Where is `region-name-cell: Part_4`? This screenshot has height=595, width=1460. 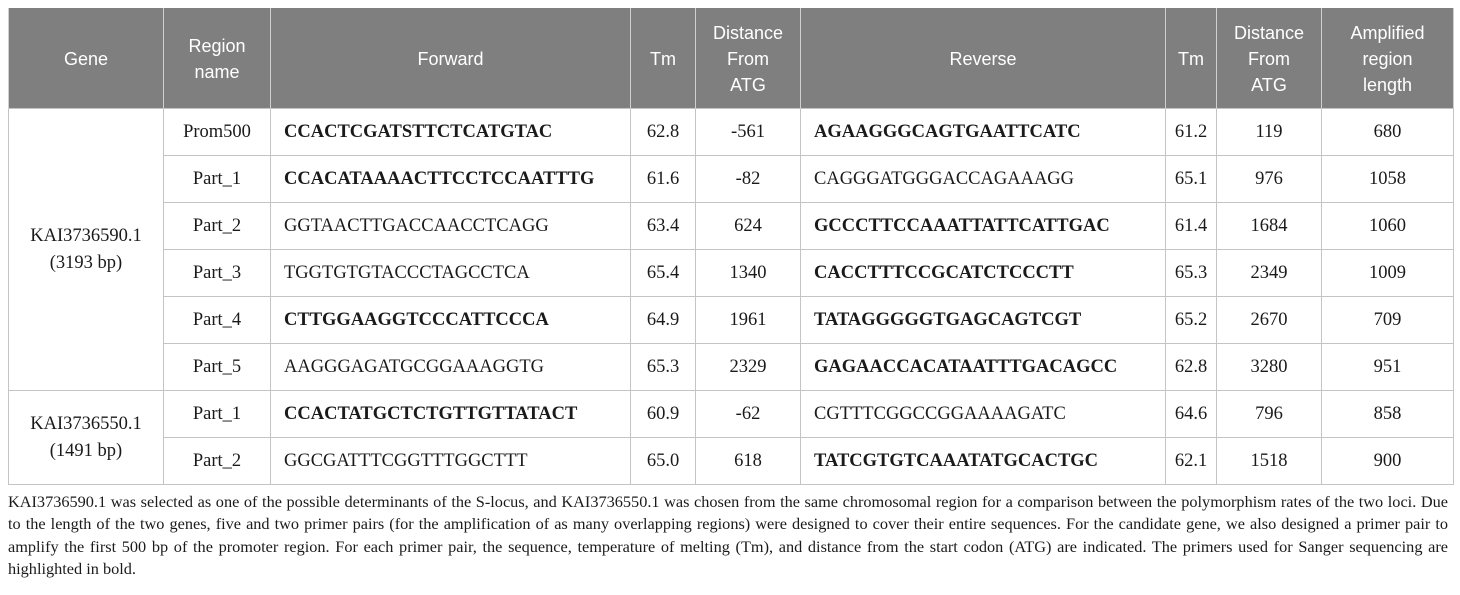 region-name-cell: Part_4 is located at coordinates (217, 320).